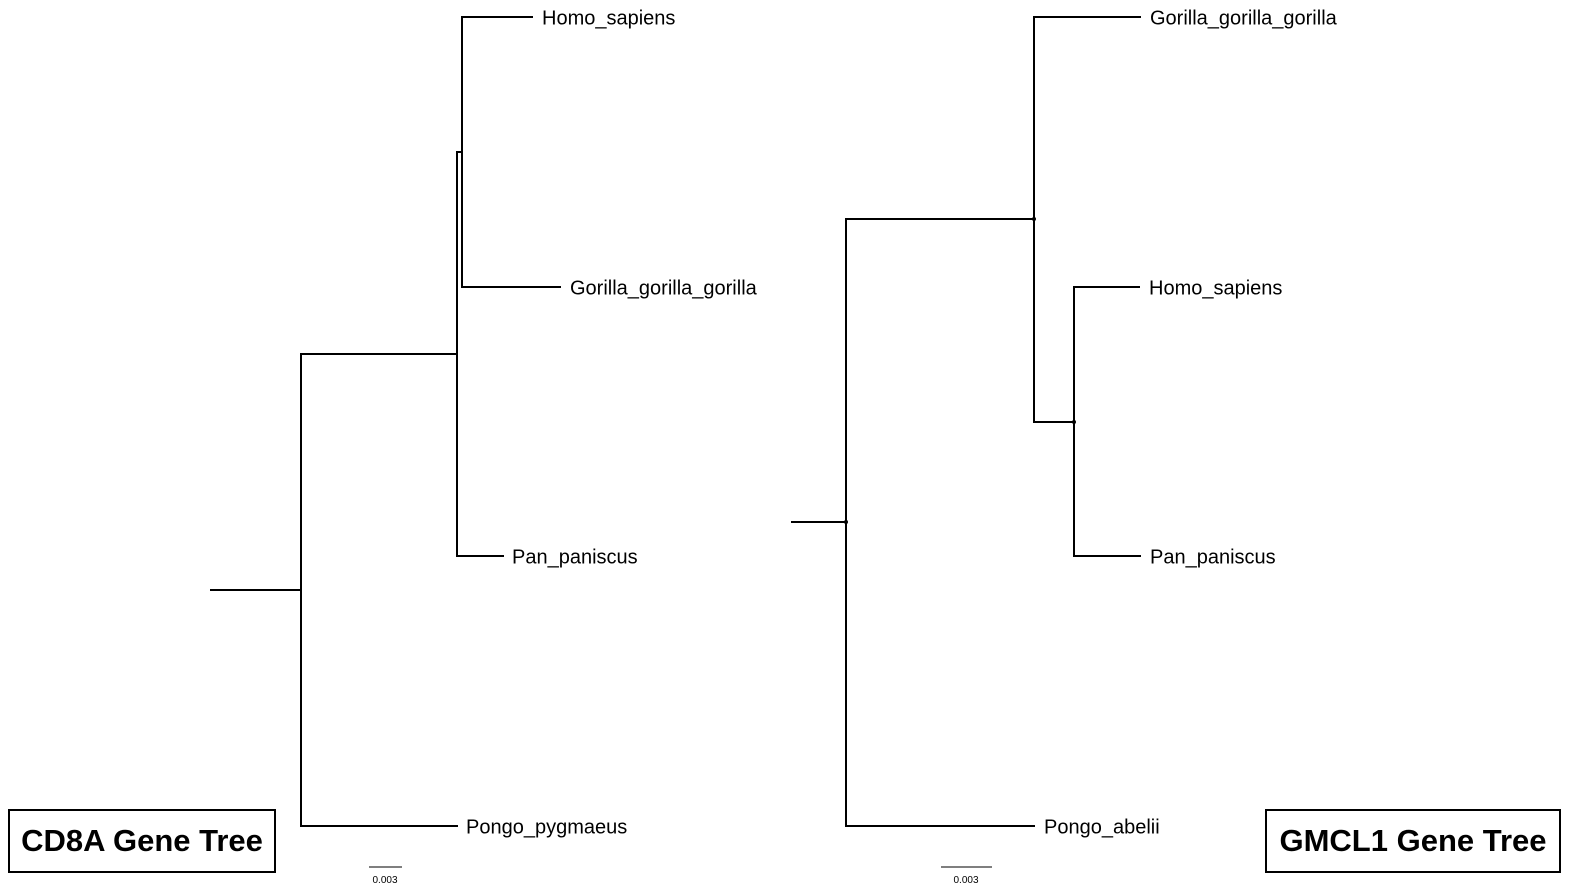 Image resolution: width=1584 pixels, height=896 pixels. Describe the element at coordinates (664, 288) in the screenshot. I see `cd8a-leaf-gorilla-gorilla-gorilla: Gorilla_gorilla_gorilla` at that location.